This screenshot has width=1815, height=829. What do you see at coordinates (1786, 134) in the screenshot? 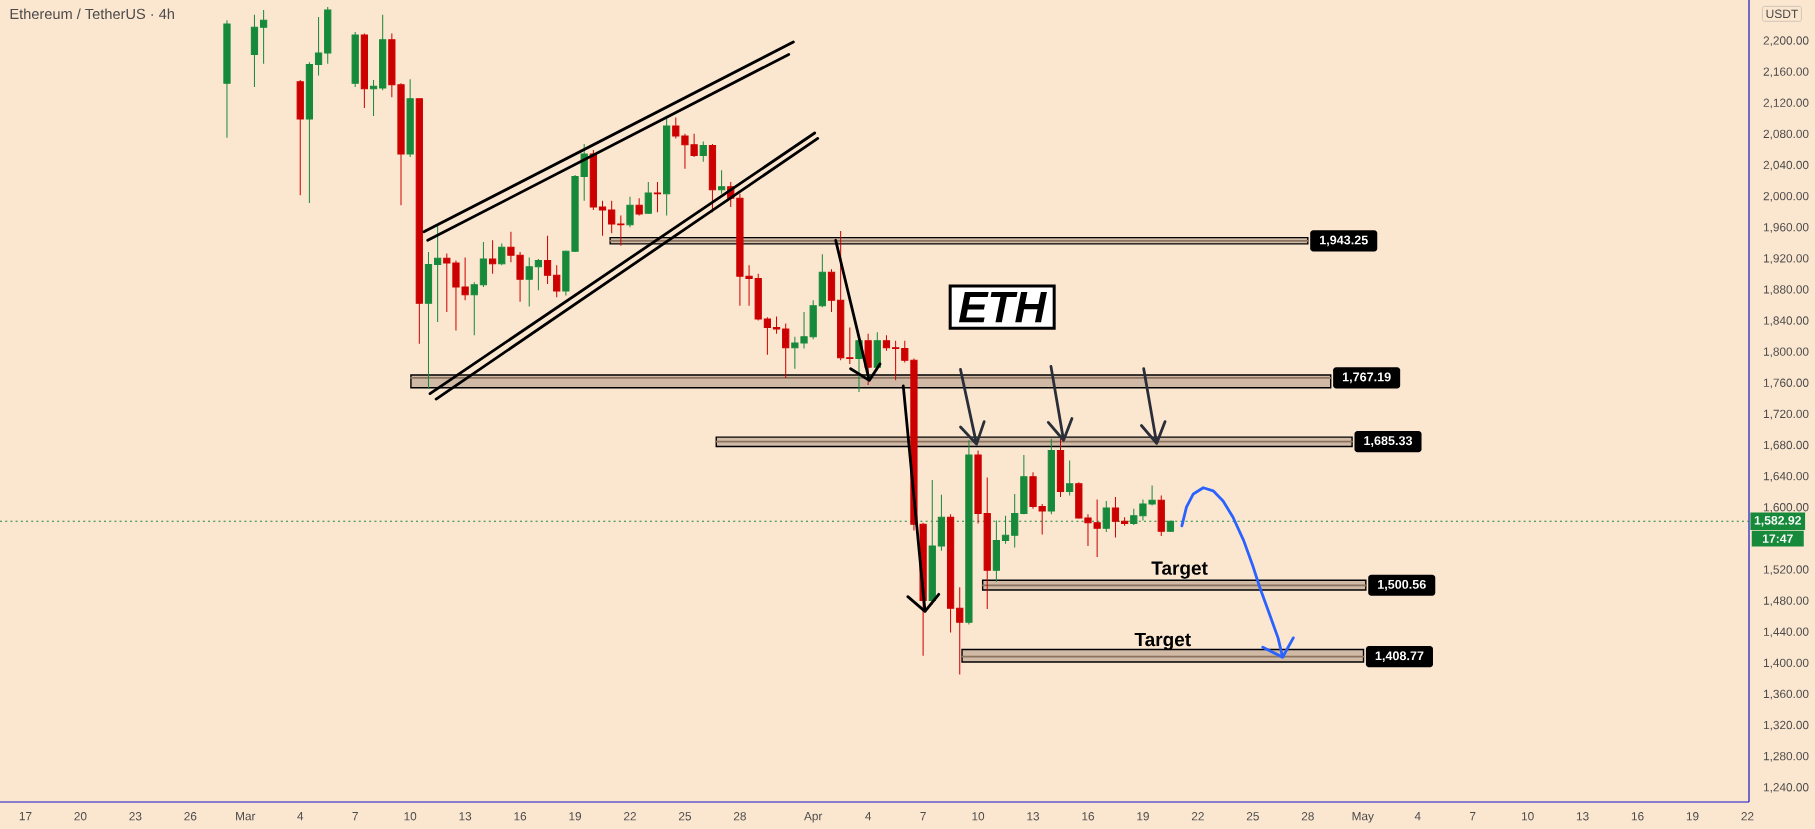
I see `y-tick-label: 2,080.00` at bounding box center [1786, 134].